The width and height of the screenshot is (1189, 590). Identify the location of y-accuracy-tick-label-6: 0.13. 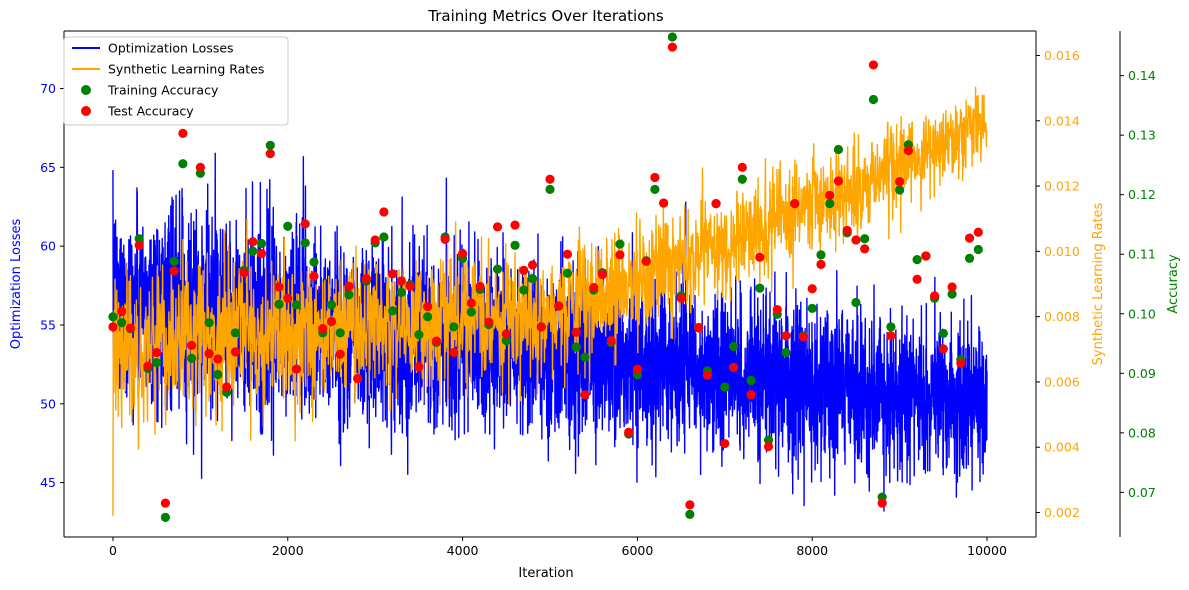
(1142, 135).